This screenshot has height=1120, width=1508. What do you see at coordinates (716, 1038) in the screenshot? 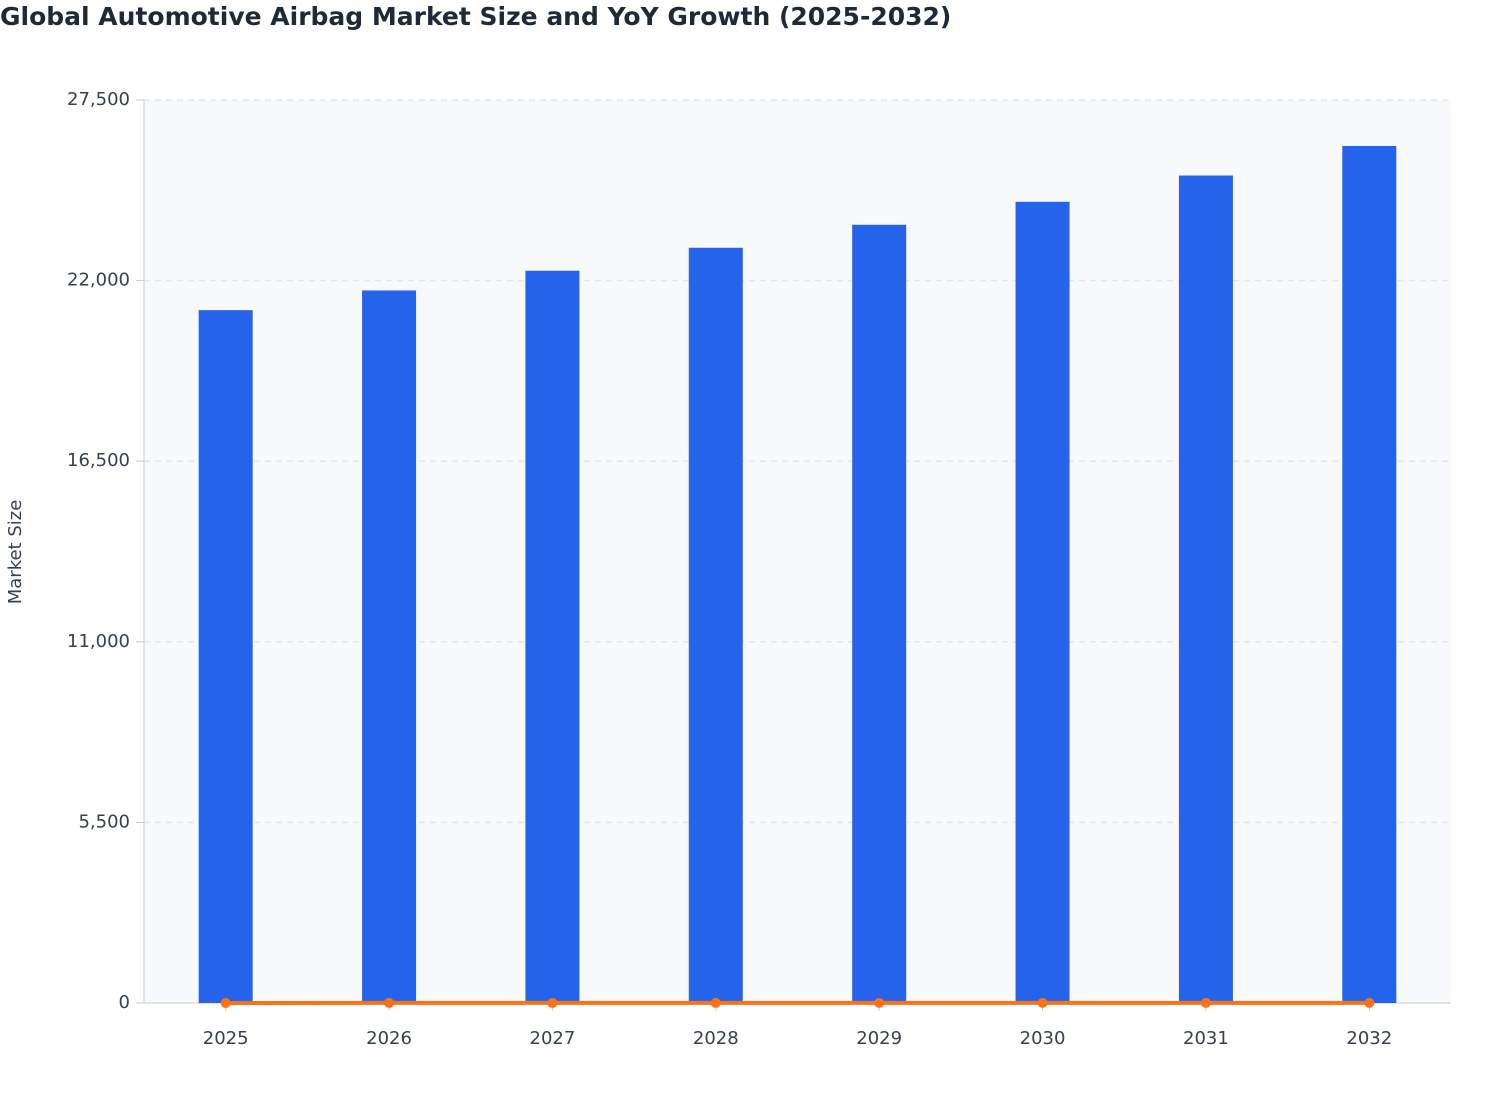
I see `x-tick-label: 2028` at bounding box center [716, 1038].